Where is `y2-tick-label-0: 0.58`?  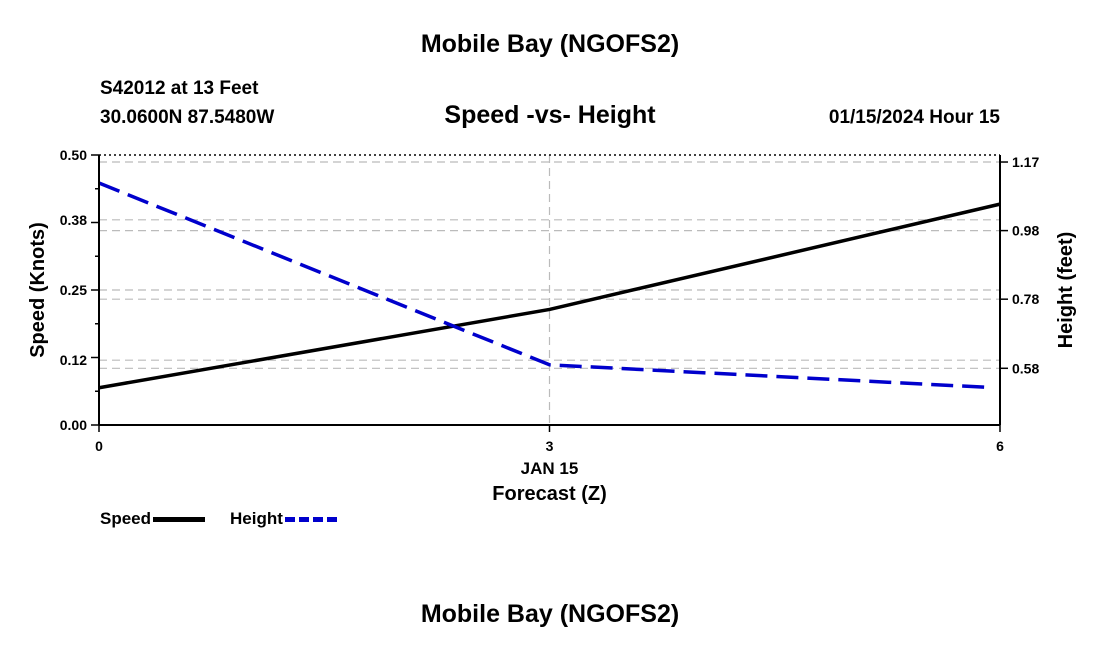 y2-tick-label-0: 0.58 is located at coordinates (1025, 368).